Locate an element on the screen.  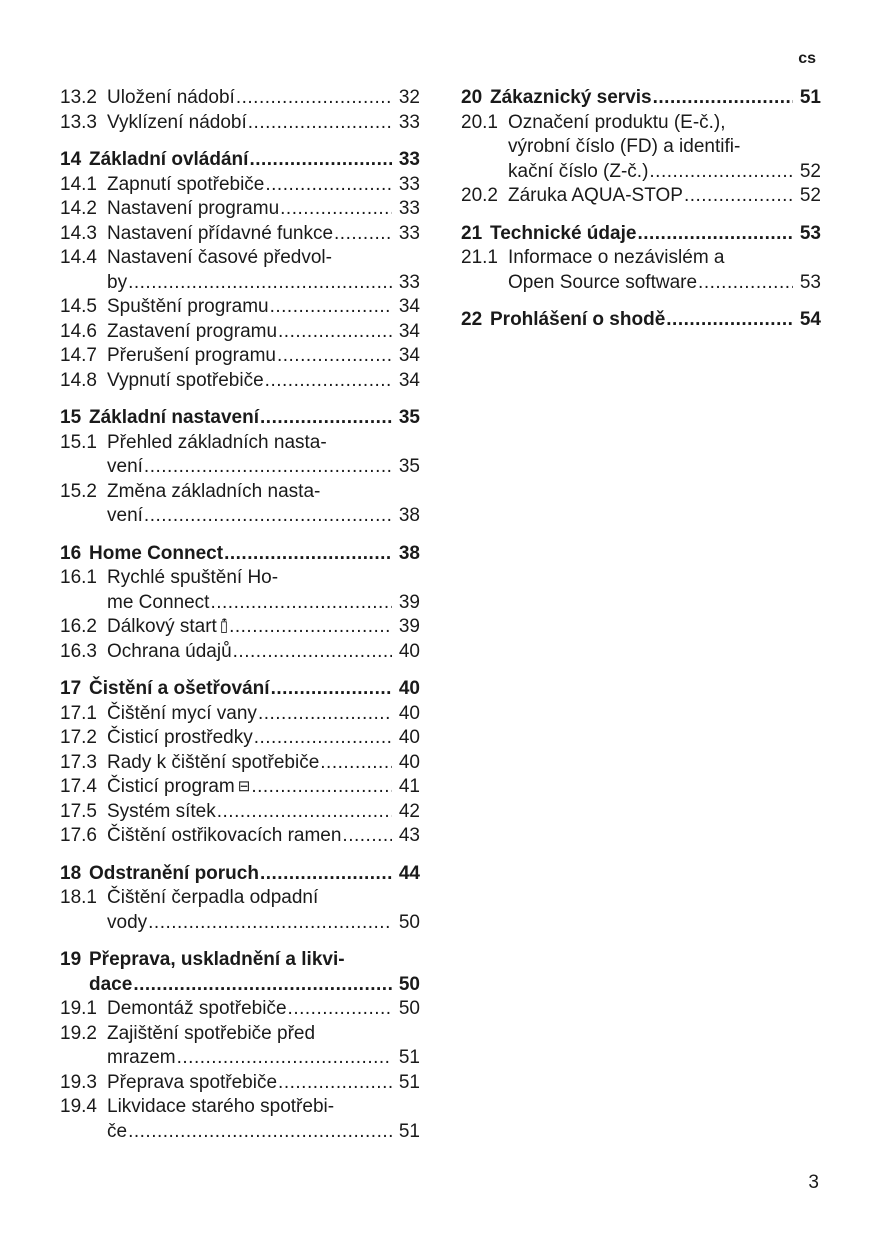
toc-section-entry: 13.2 Uložení nádobí 32 is located at coordinates (240, 98).